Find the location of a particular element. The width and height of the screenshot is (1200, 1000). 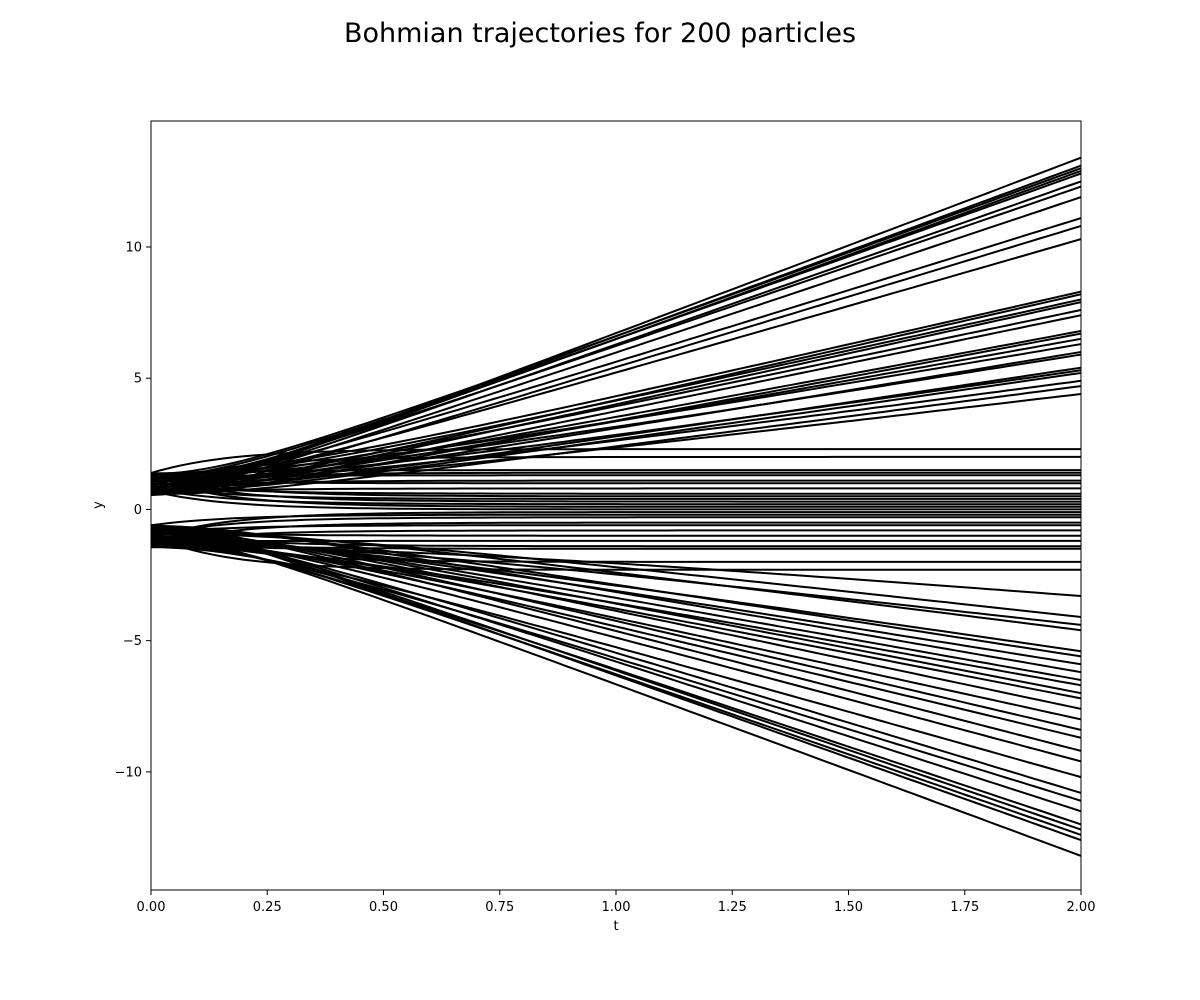

x-tick-label: 2.00 is located at coordinates (1081, 907).